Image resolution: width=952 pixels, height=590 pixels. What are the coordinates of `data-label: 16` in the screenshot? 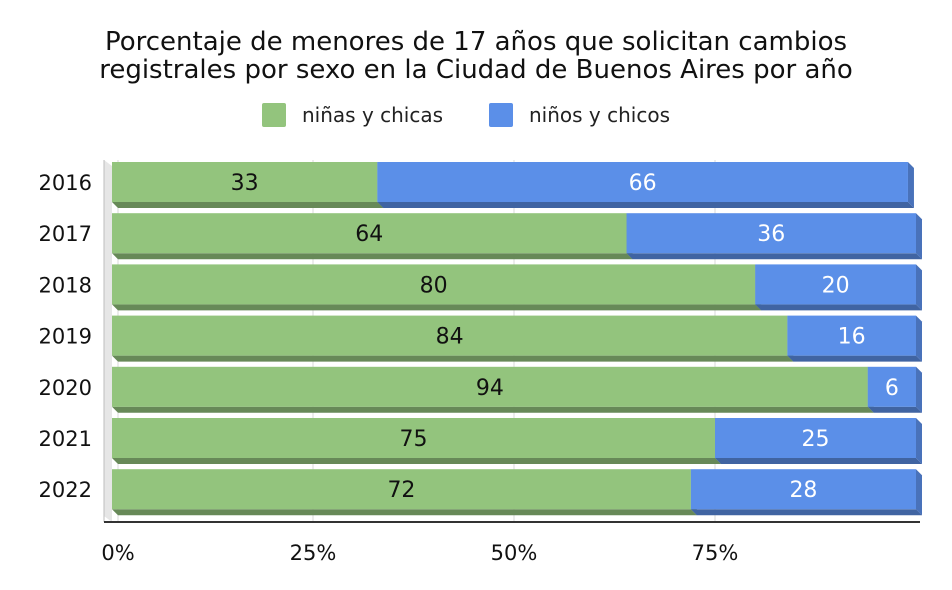 It's located at (852, 337).